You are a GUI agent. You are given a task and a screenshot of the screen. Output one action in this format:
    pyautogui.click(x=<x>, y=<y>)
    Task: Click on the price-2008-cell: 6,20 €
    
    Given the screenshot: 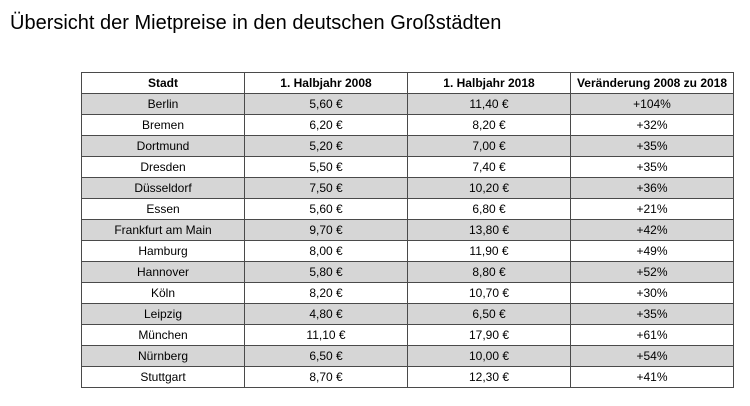 What is the action you would take?
    pyautogui.click(x=326, y=125)
    